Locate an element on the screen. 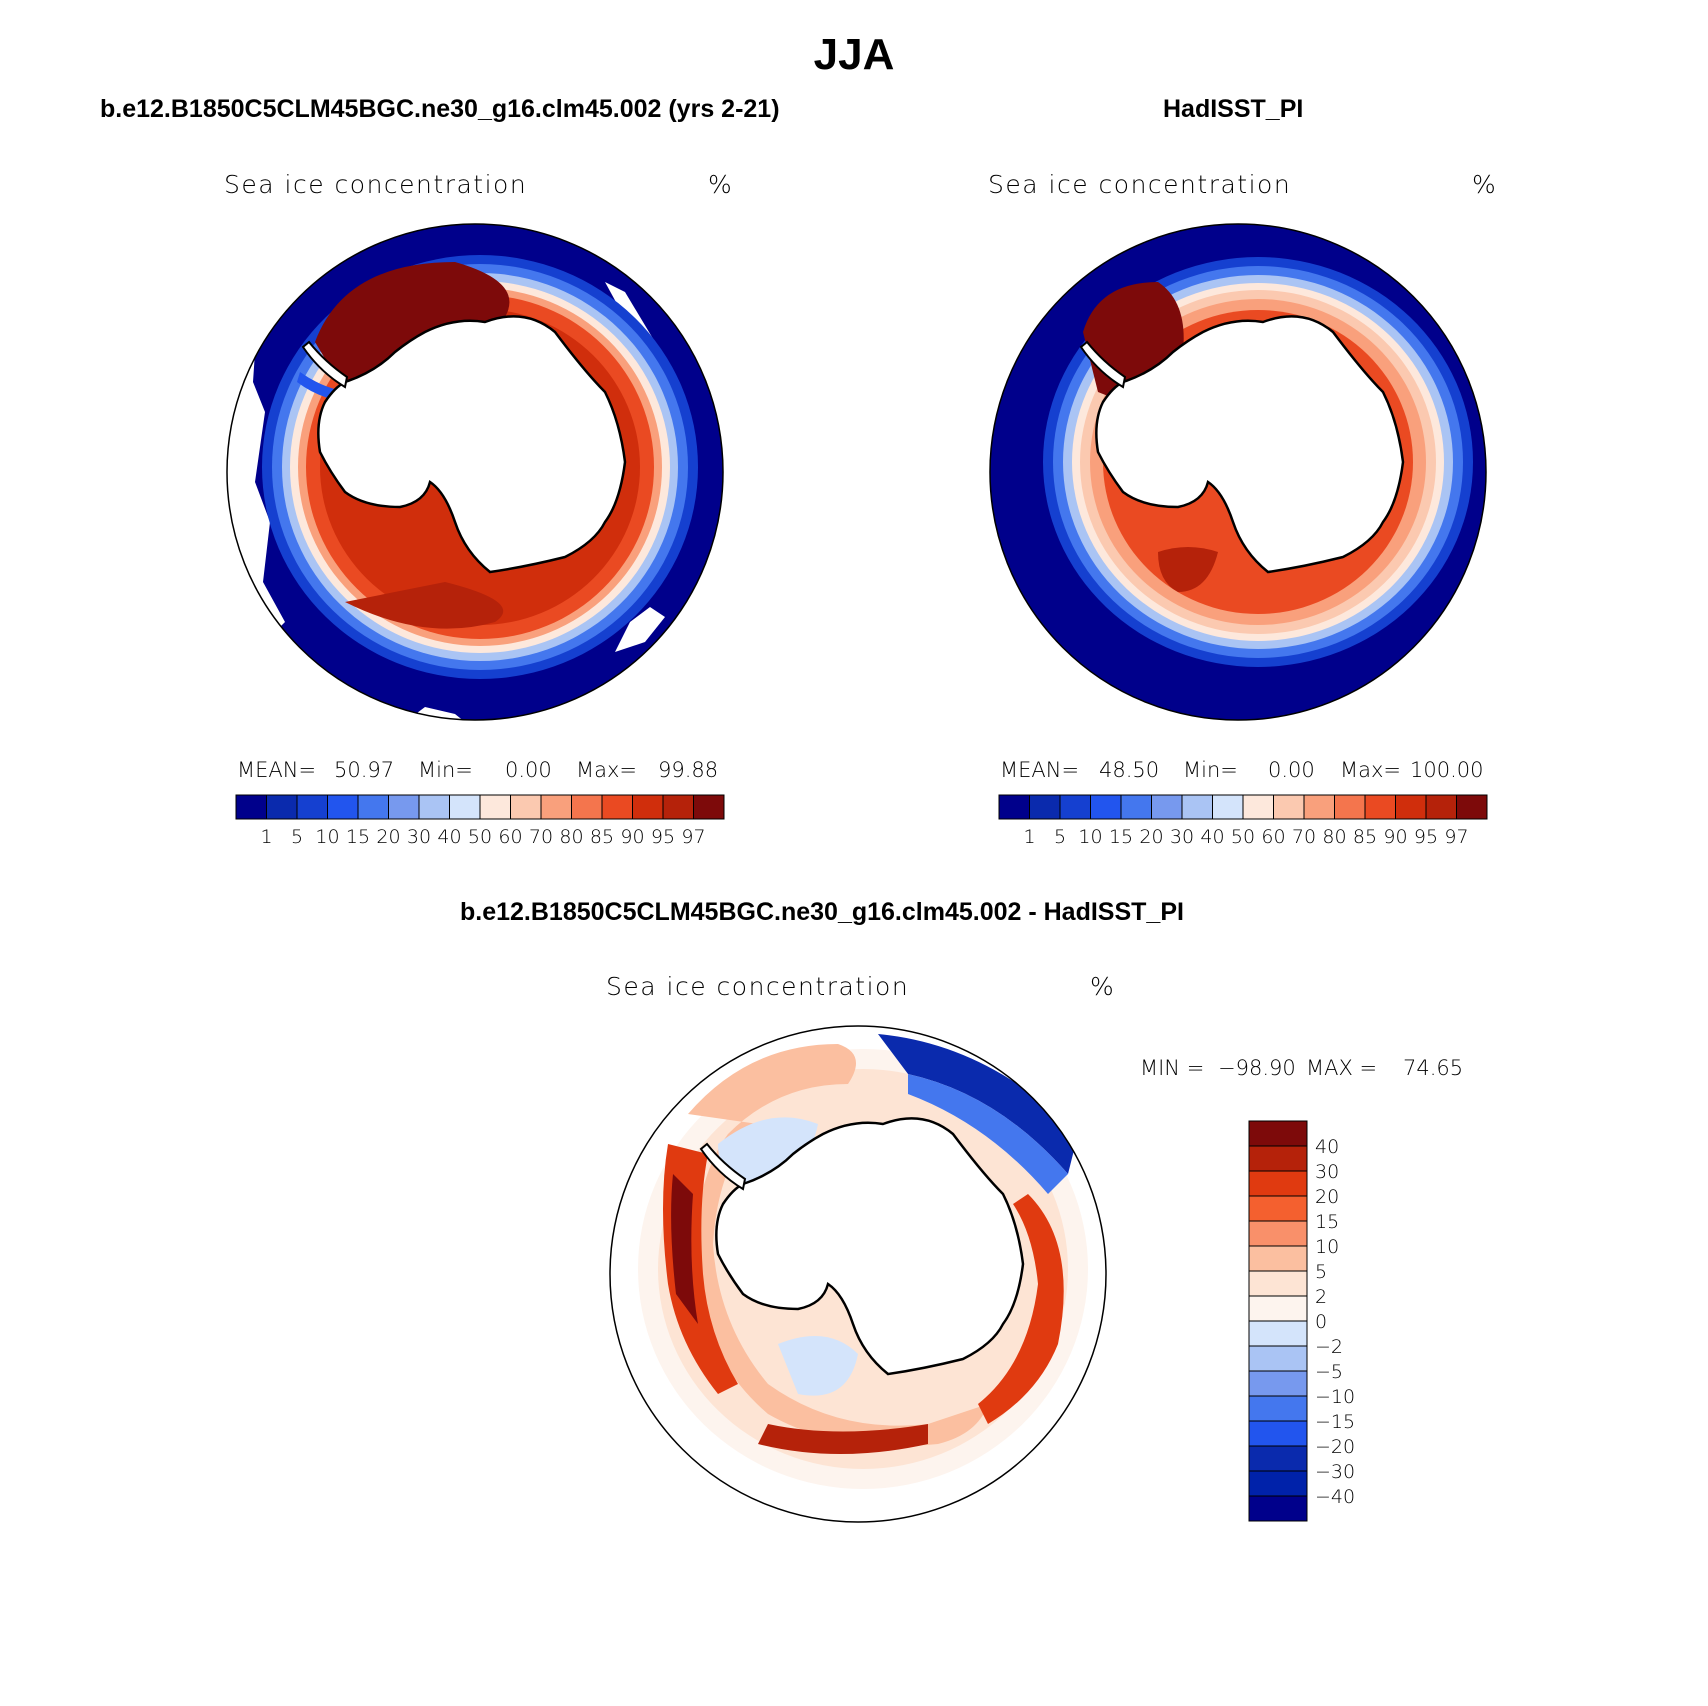 Image resolution: width=1708 pixels, height=1706 pixels. colorbar-model-tick-label: 20 is located at coordinates (388, 837).